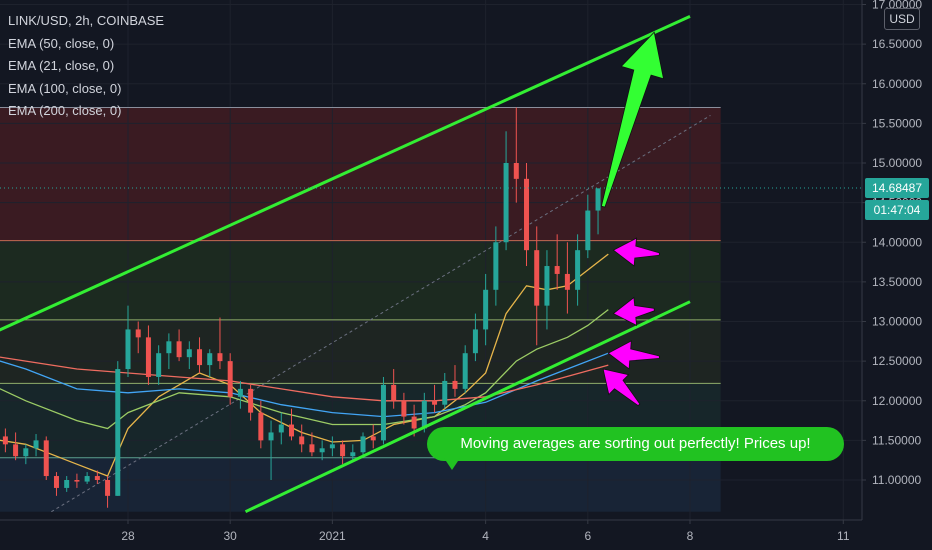  I want to click on annotation-arrows, so click(632, 219).